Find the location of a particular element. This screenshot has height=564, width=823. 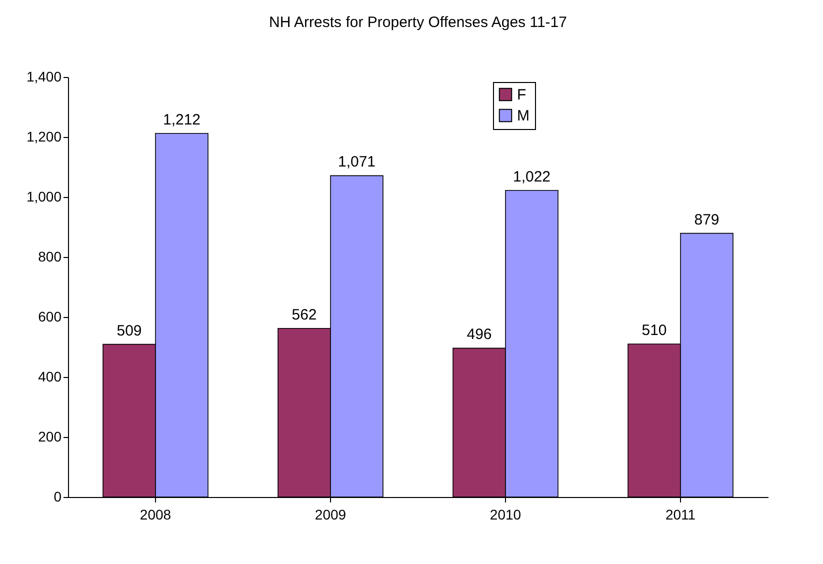

data-label: 509 is located at coordinates (129, 331).